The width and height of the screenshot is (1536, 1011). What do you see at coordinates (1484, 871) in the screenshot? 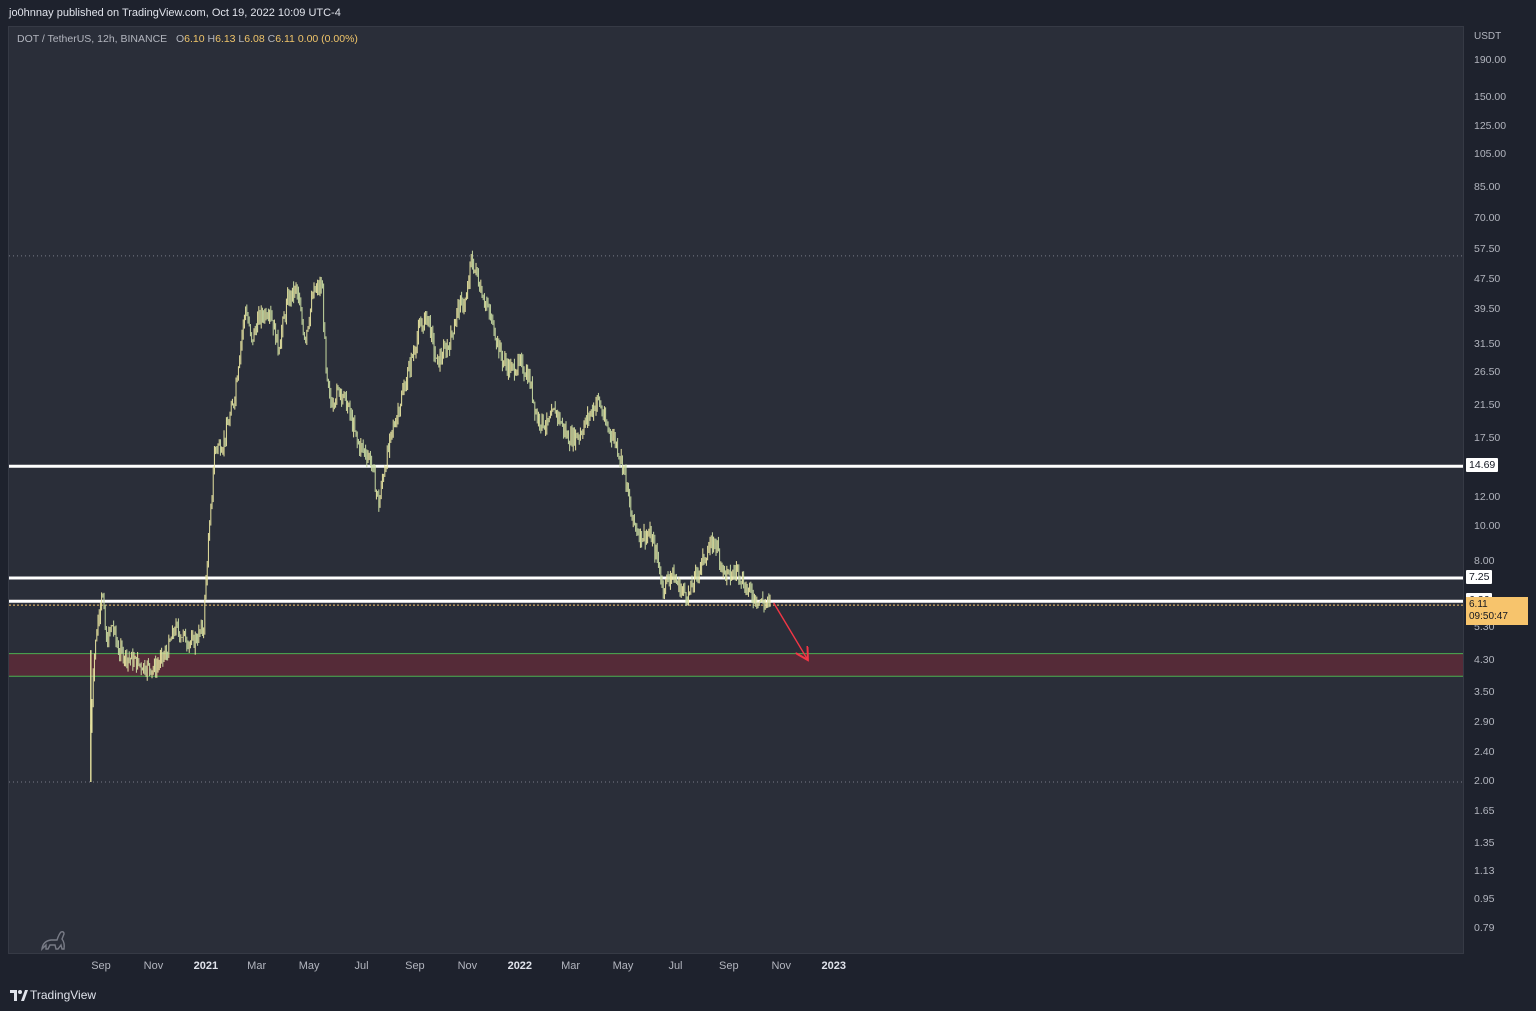
I see `price-tick: 1.13` at bounding box center [1484, 871].